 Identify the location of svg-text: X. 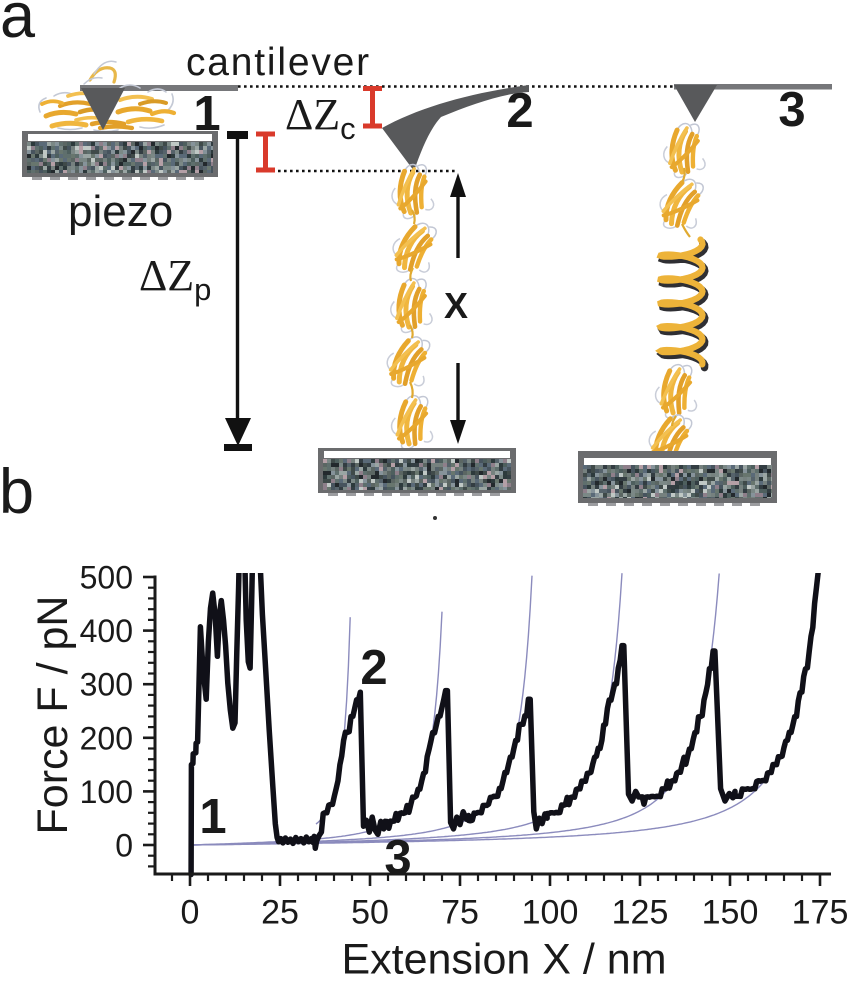
(456, 305).